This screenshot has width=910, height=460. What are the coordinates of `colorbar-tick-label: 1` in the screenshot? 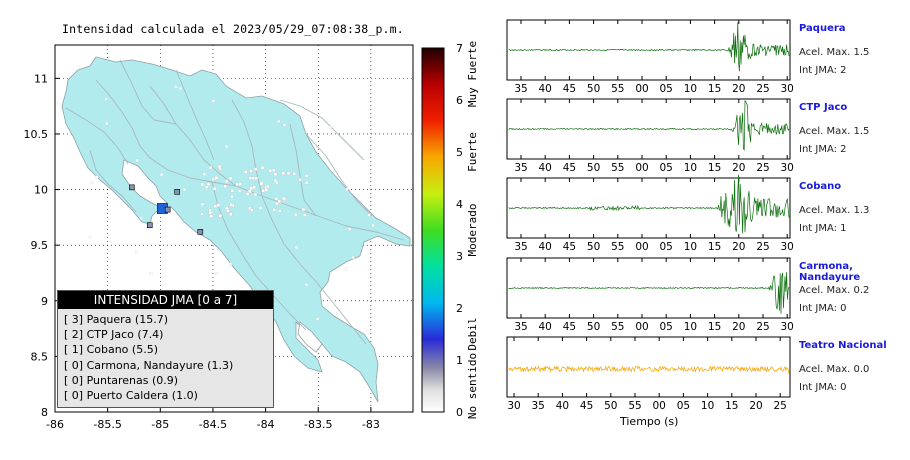 It's located at (459, 360).